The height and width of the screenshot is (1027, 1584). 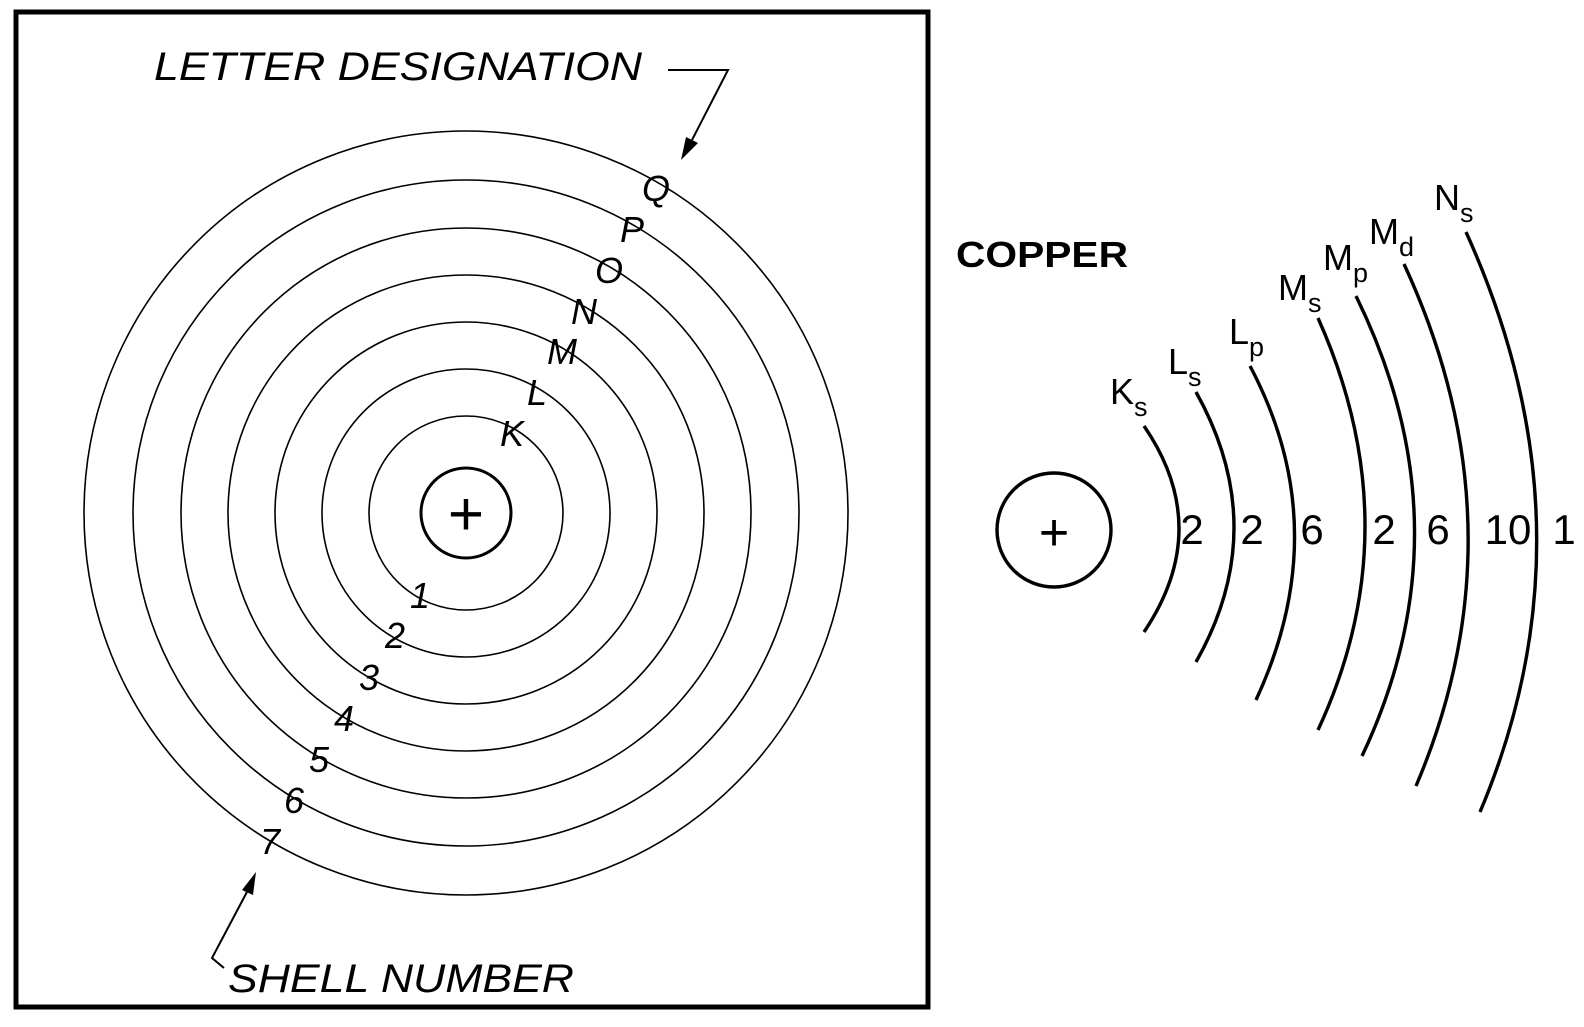 What do you see at coordinates (1360, 273) in the screenshot?
I see `subshell-sub-mp: p` at bounding box center [1360, 273].